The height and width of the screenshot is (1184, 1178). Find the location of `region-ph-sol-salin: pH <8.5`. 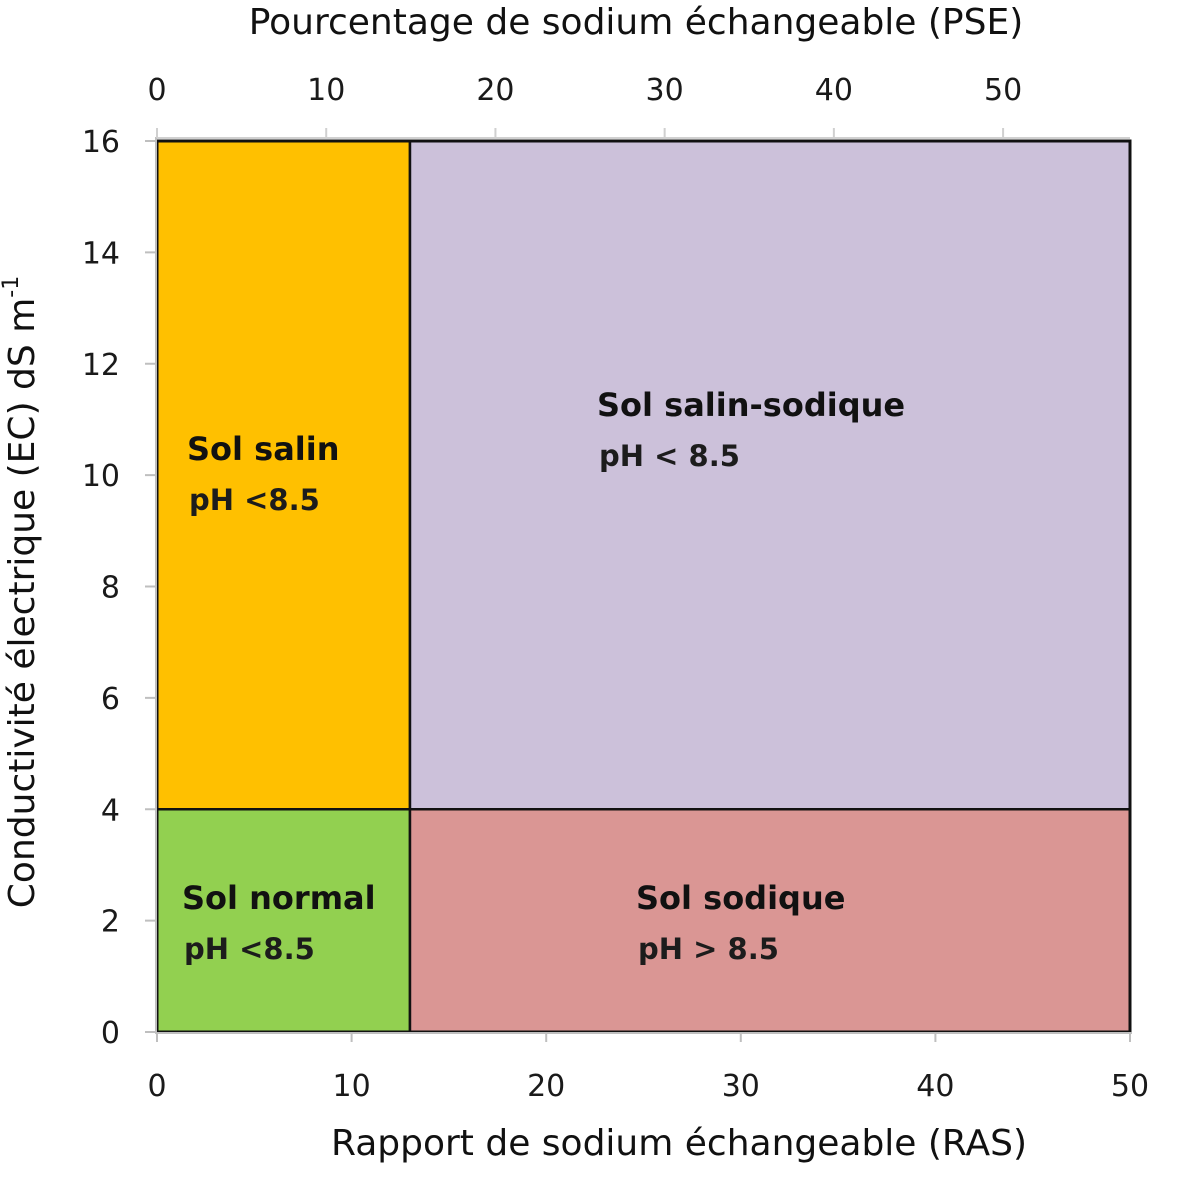

region-ph-sol-salin: pH <8.5 is located at coordinates (254, 500).